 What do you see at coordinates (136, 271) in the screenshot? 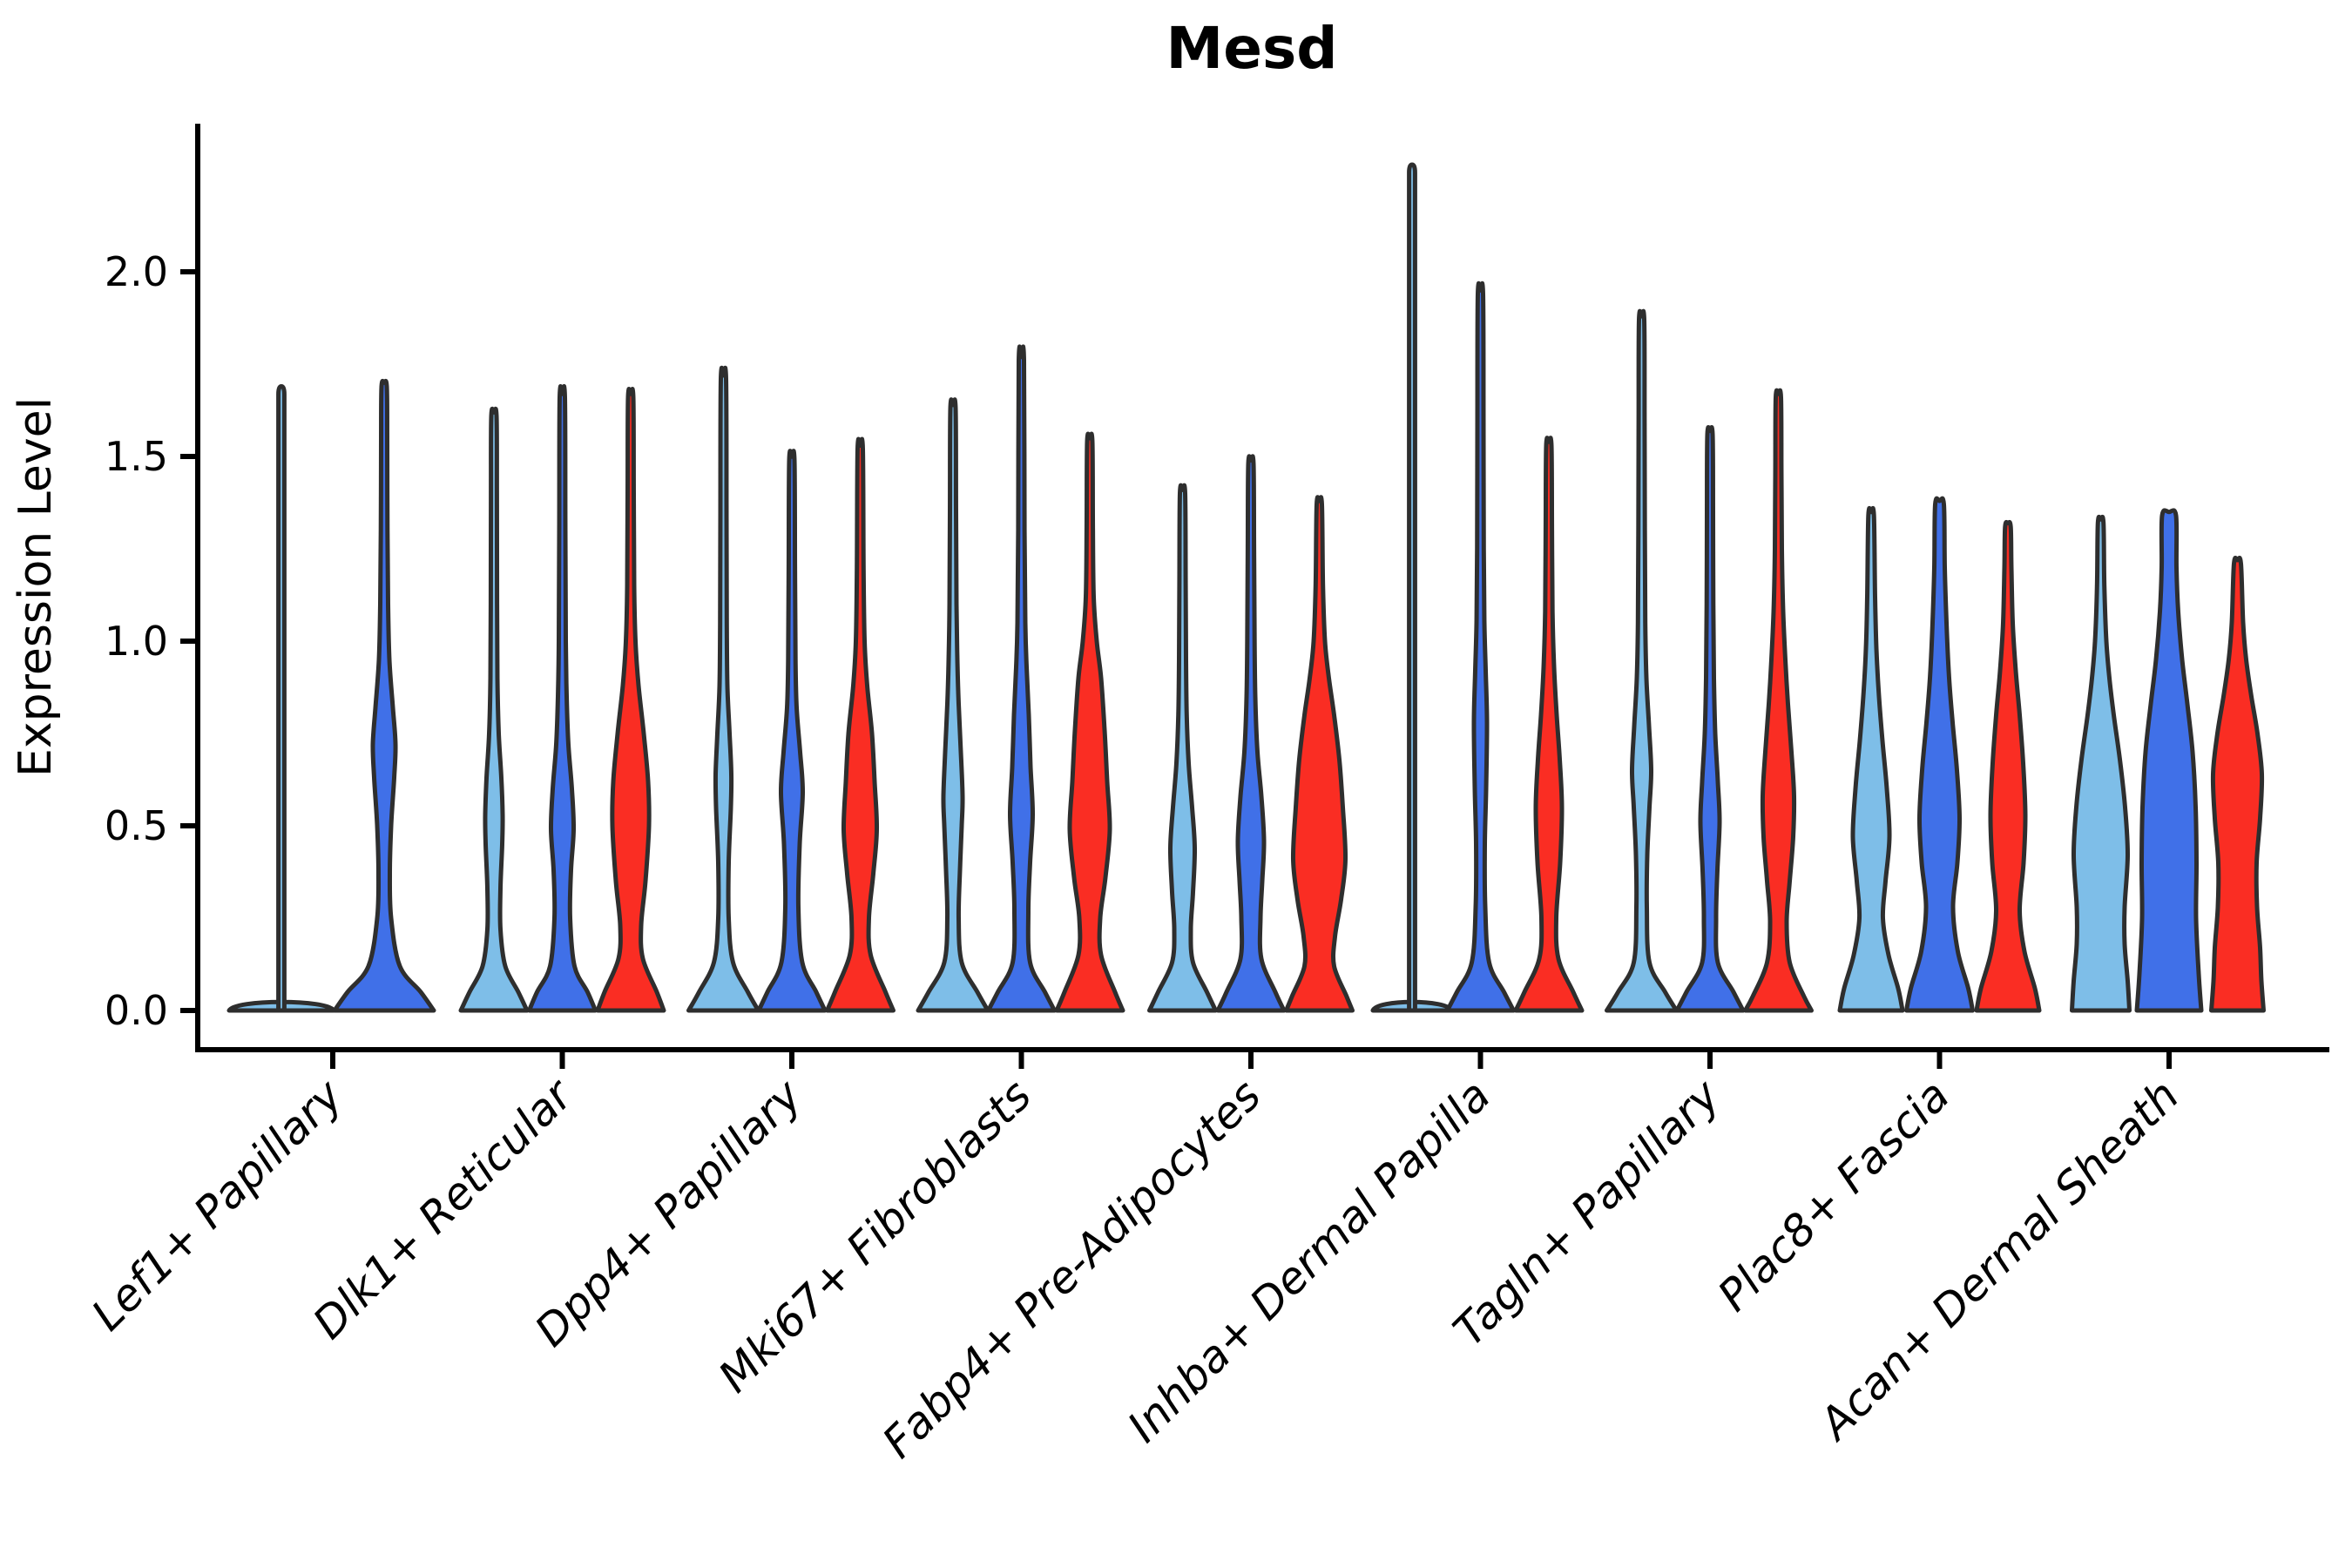
I see `y-tick-label: 2.0` at bounding box center [136, 271].